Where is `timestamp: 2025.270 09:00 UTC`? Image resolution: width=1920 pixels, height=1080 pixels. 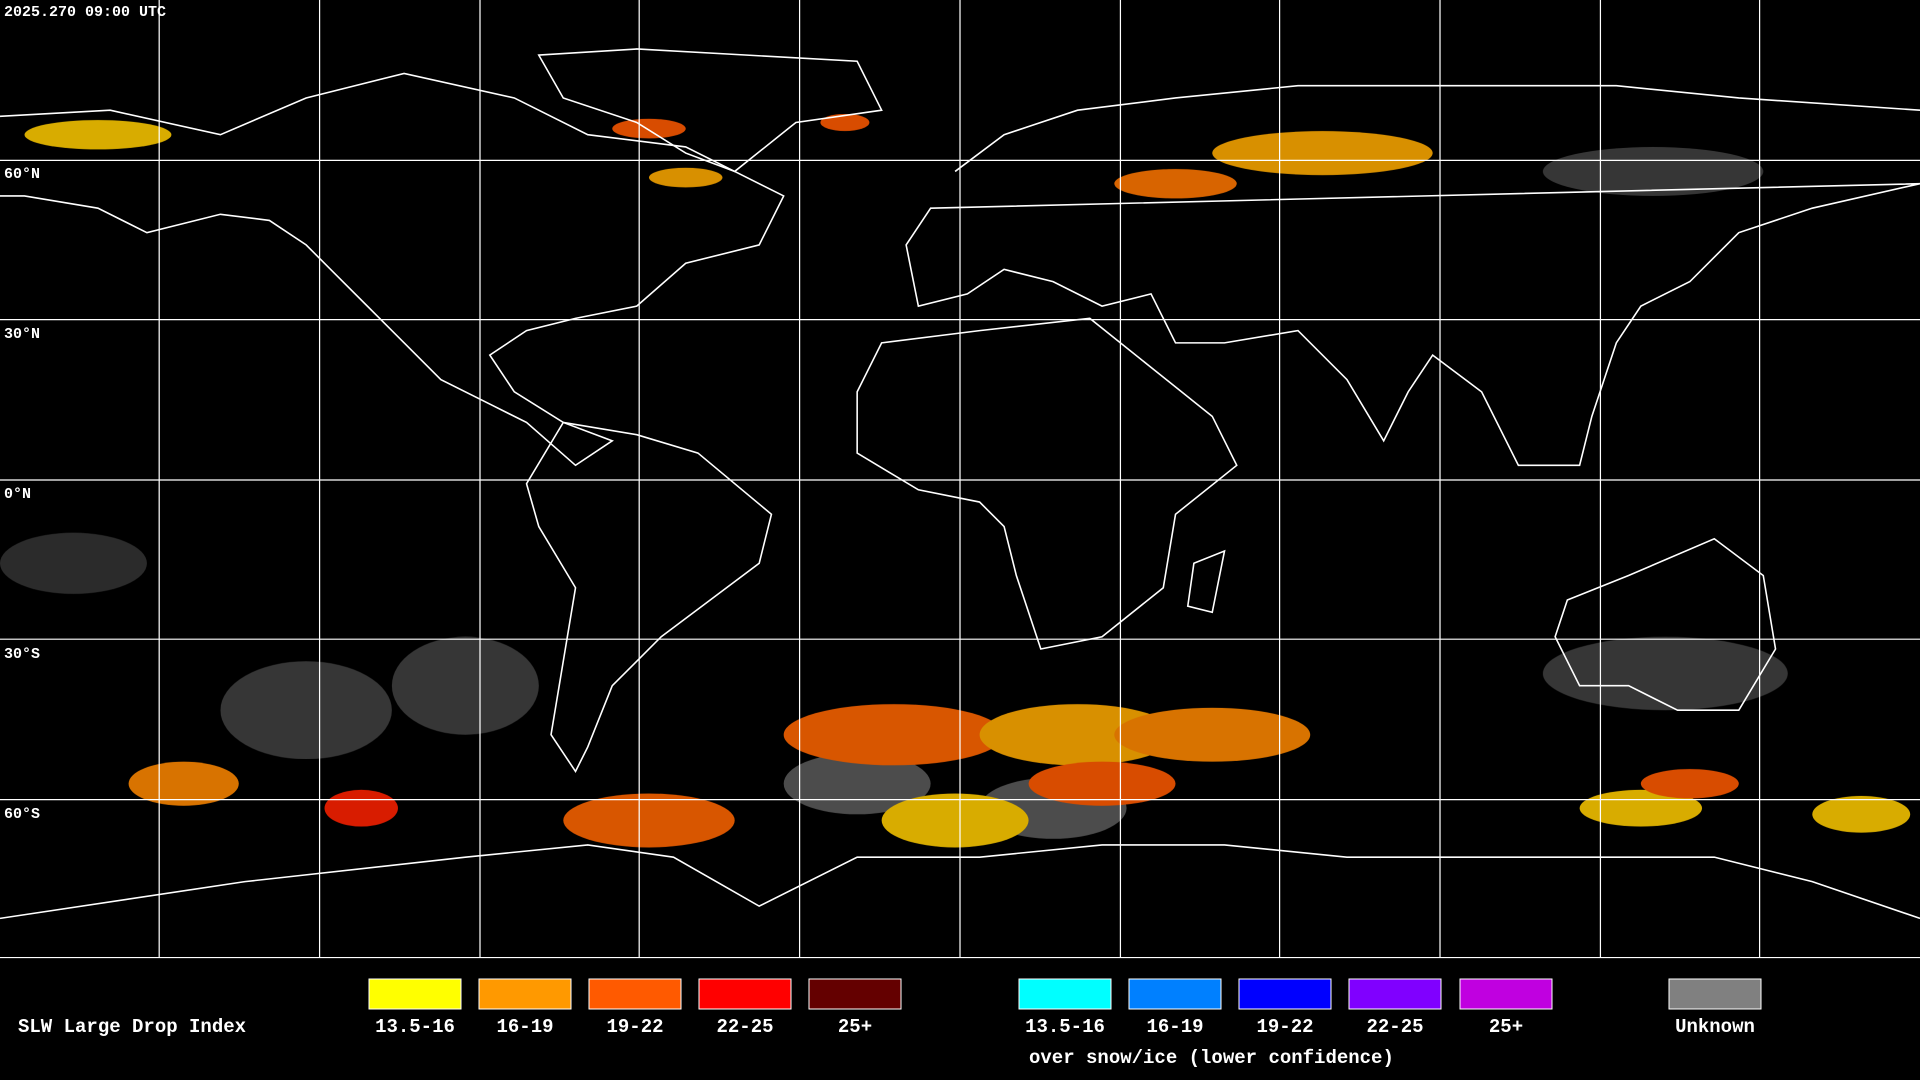 timestamp: 2025.270 09:00 UTC is located at coordinates (85, 12).